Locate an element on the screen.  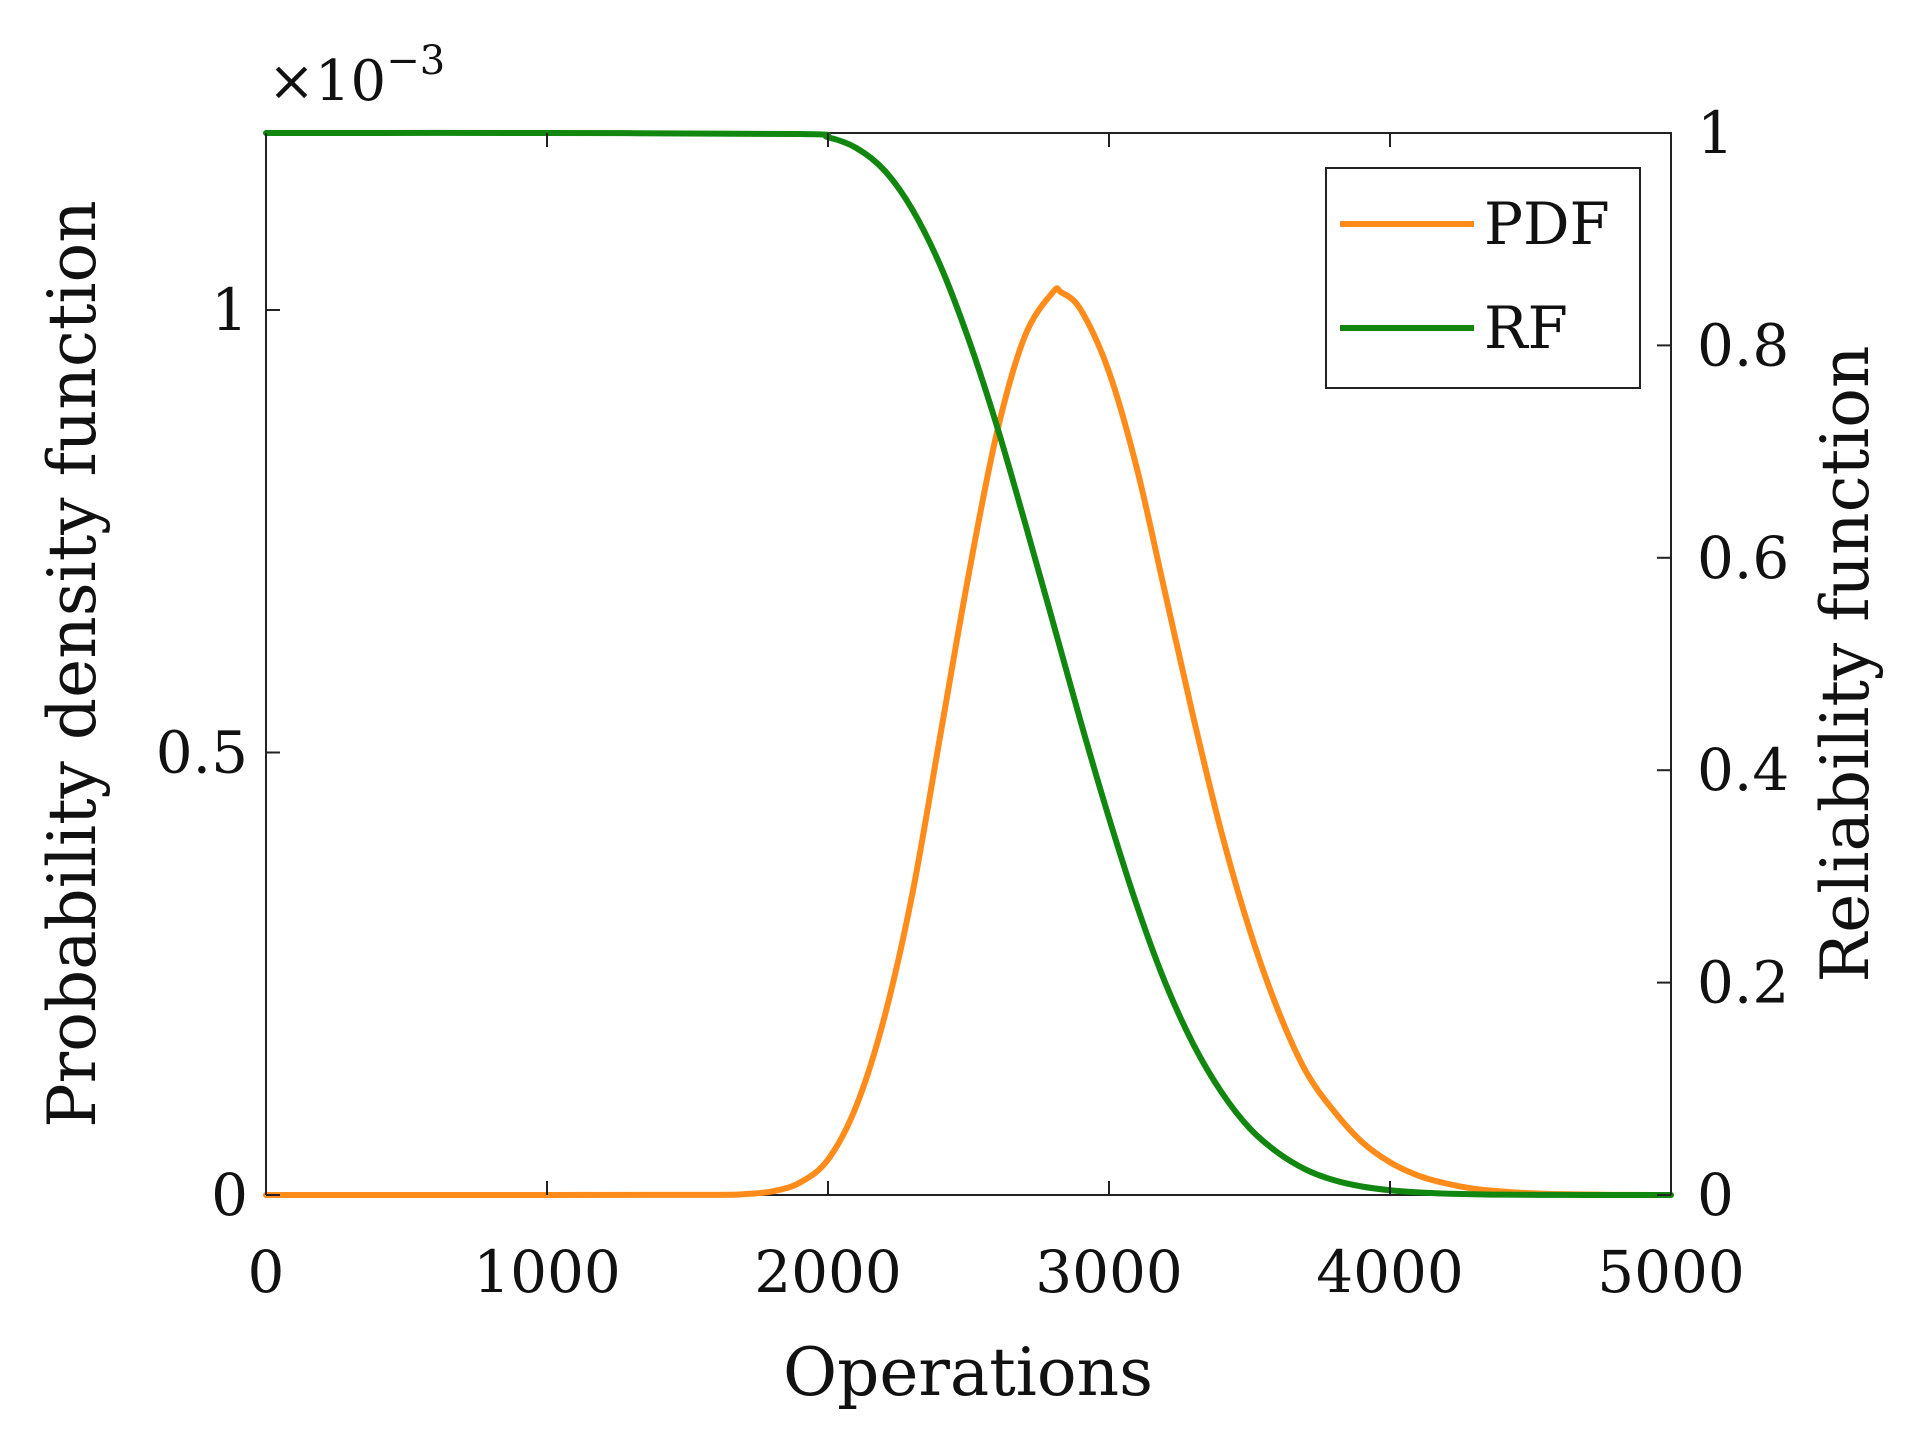
y-right-axis-label: Reliability function is located at coordinates (1845, 664).